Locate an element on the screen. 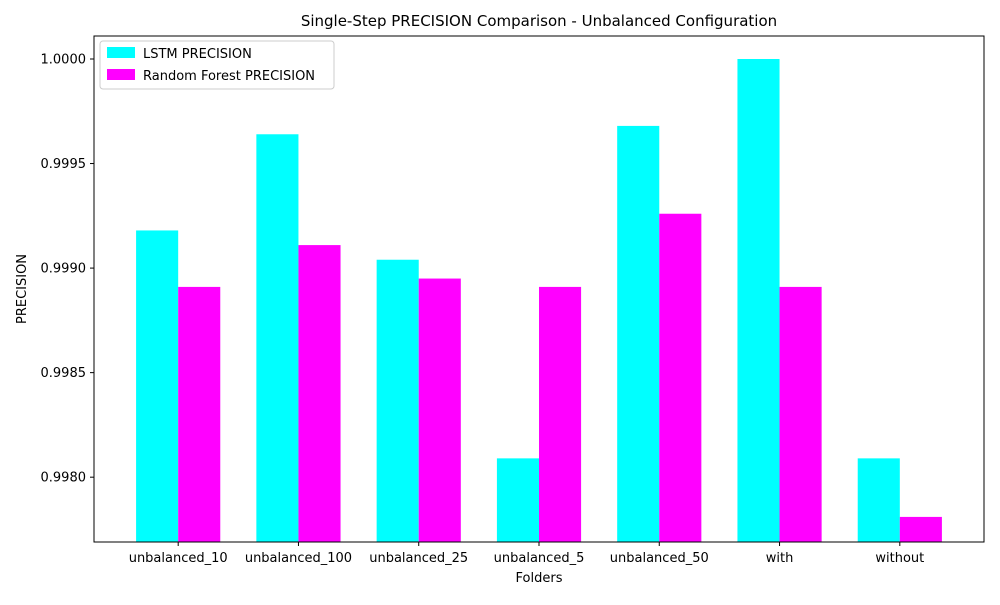 This screenshot has width=1000, height=605. x-tick-label: unbalanced_10 is located at coordinates (178, 558).